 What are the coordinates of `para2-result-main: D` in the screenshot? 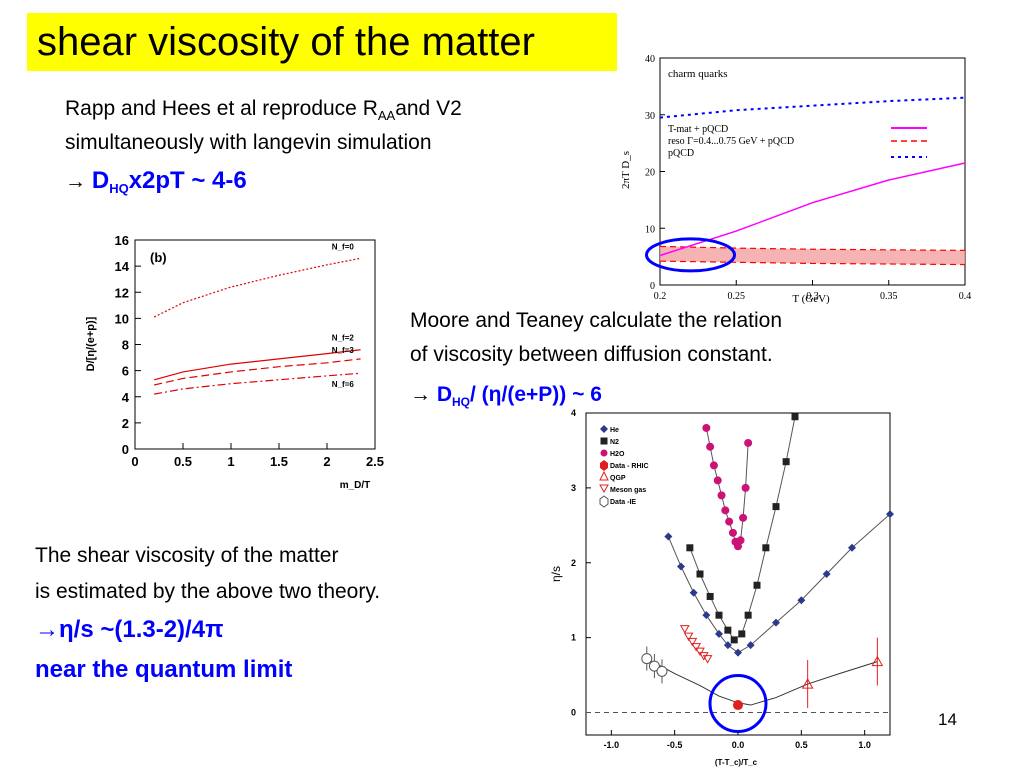 It's located at (444, 394).